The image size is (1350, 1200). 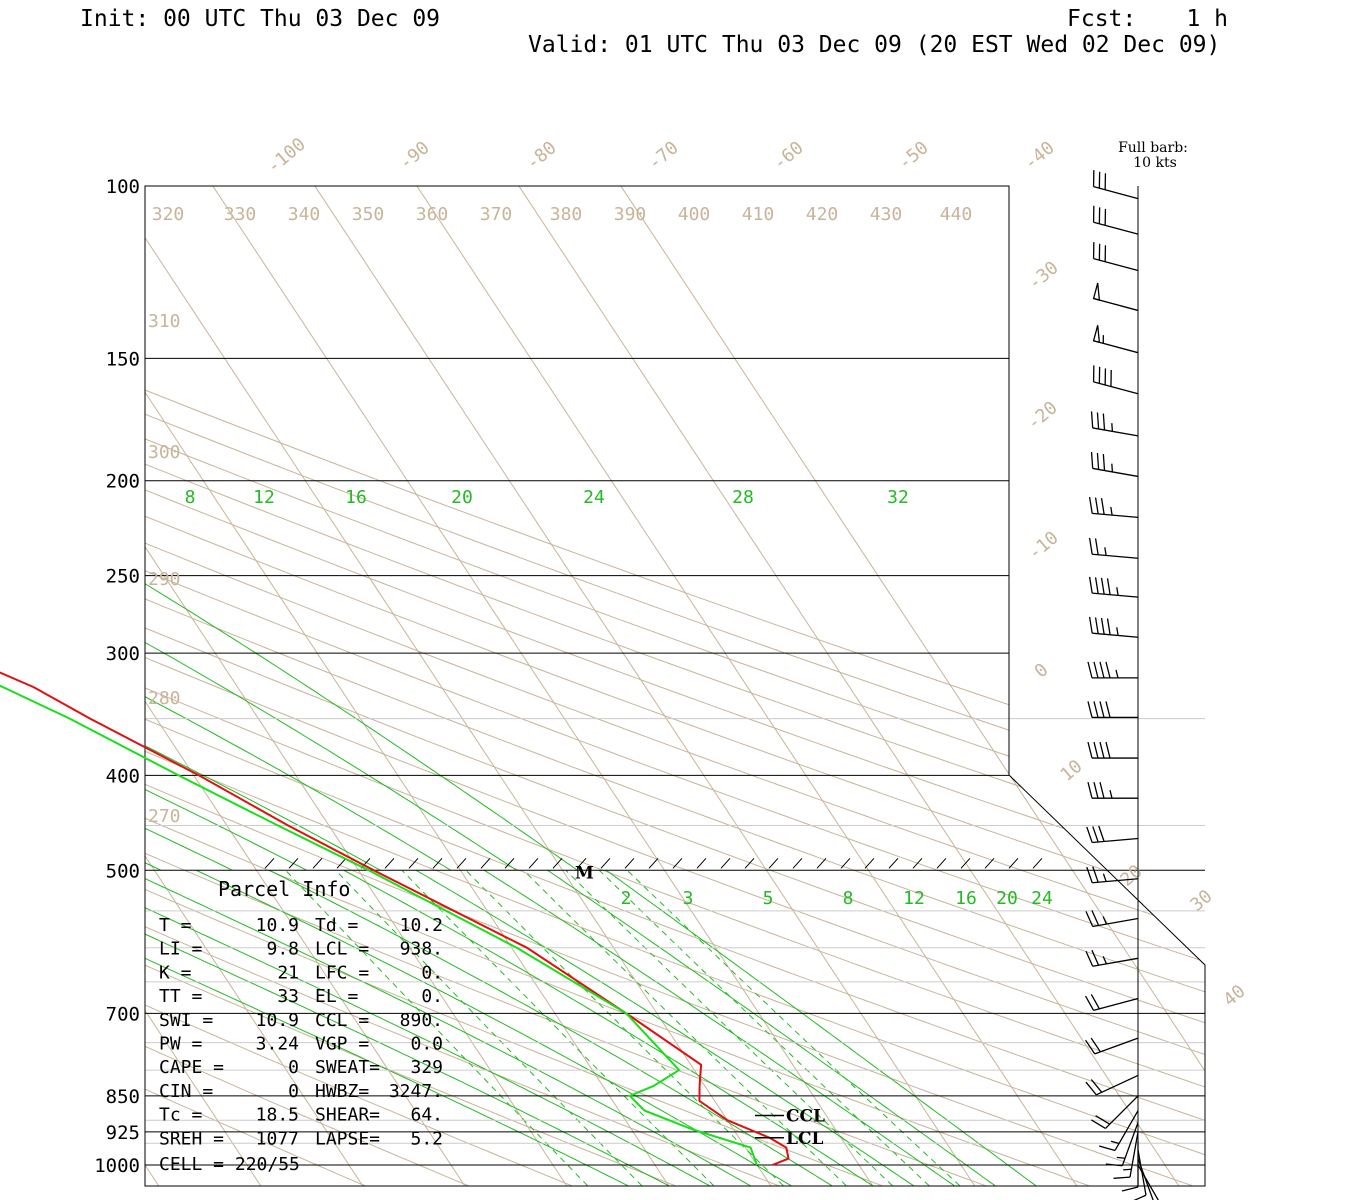 What do you see at coordinates (123, 1014) in the screenshot?
I see `pressure-tick-label: 700` at bounding box center [123, 1014].